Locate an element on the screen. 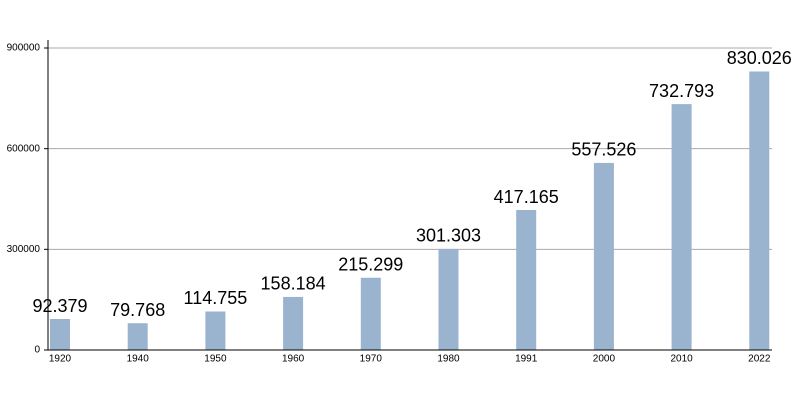 The height and width of the screenshot is (400, 800). value-label: 417.165 is located at coordinates (526, 197).